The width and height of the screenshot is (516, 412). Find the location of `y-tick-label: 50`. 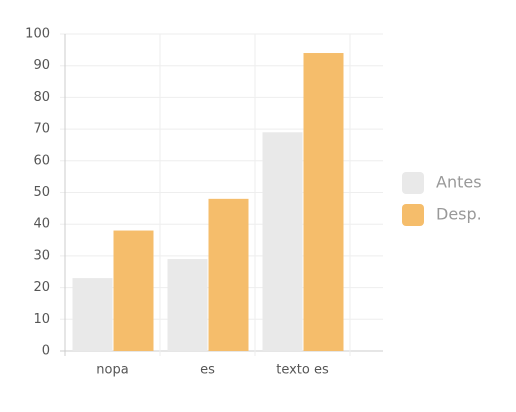

y-tick-label: 50 is located at coordinates (41, 192).